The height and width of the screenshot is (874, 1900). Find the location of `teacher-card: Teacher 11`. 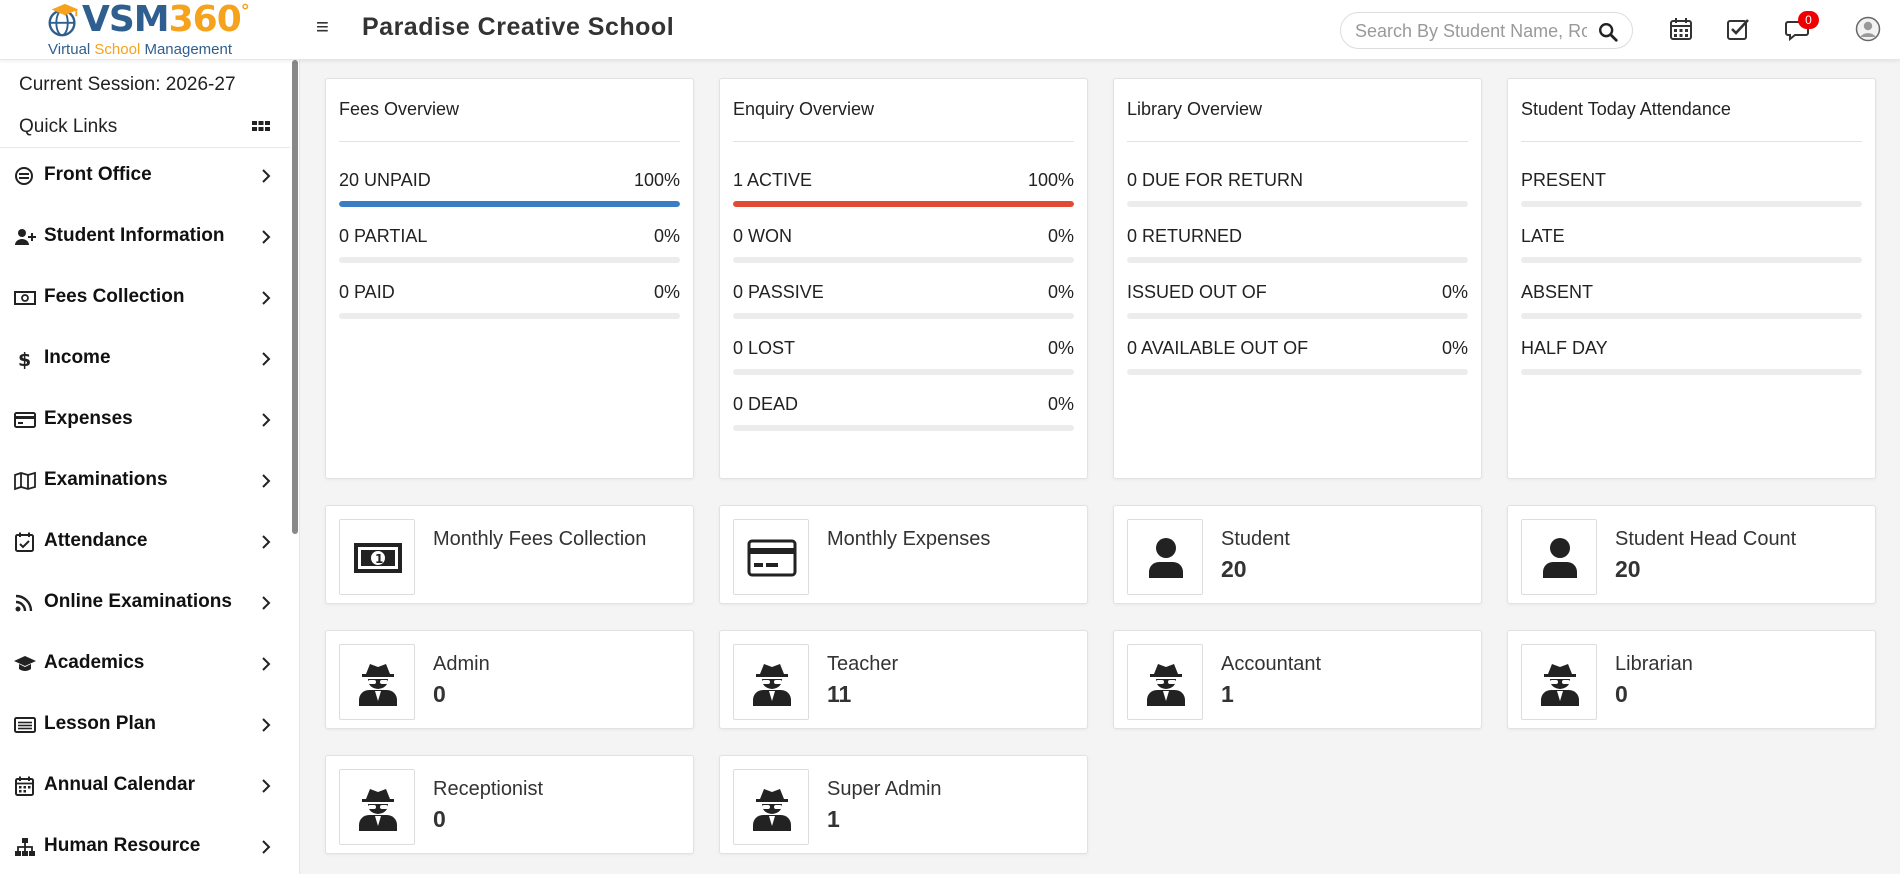

teacher-card: Teacher 11 is located at coordinates (903, 679).